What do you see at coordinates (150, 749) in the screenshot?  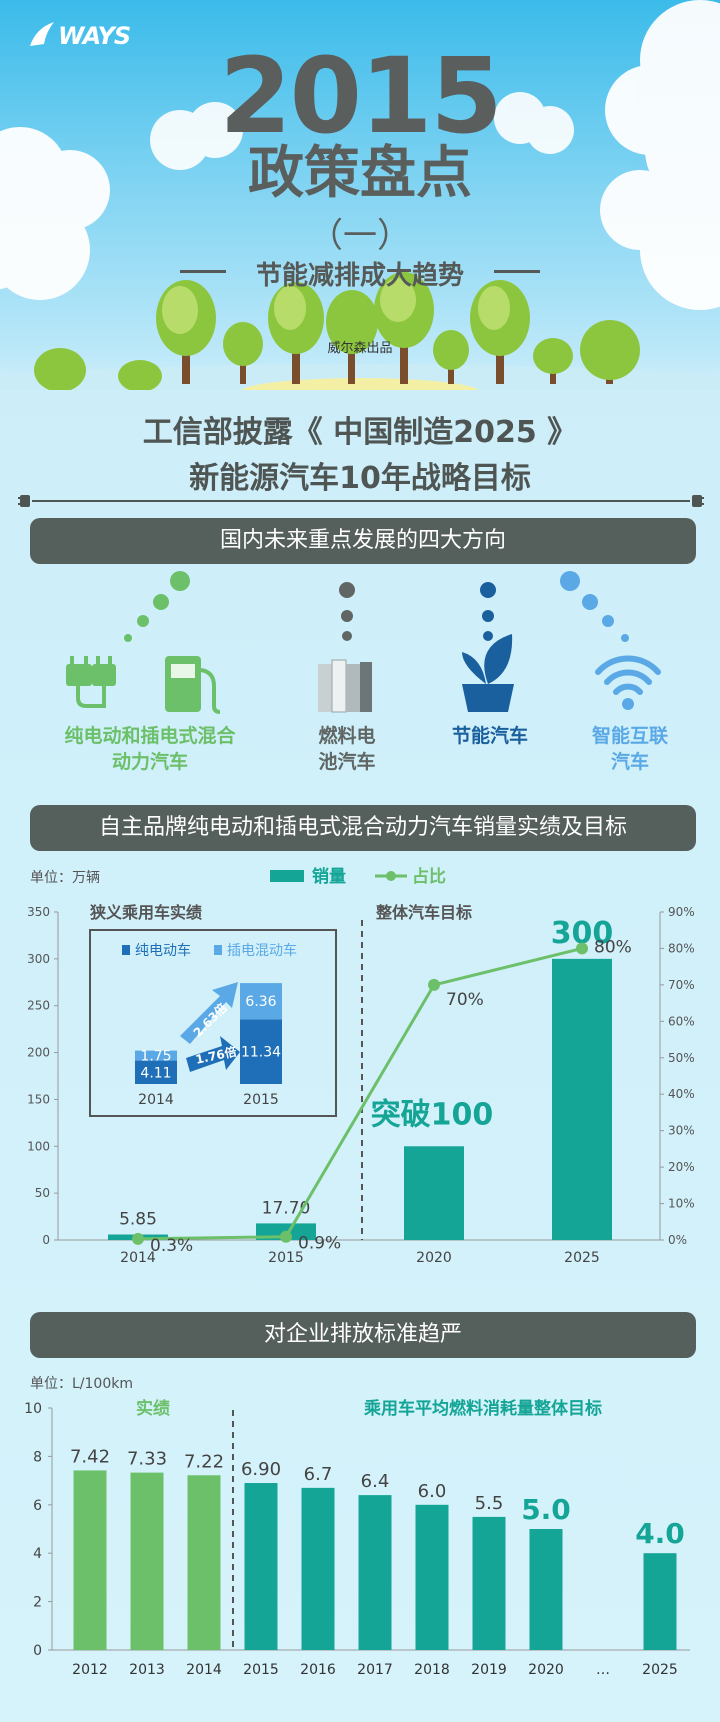 I see `direction-label-ev: 纯电动和插电式混合 动力汽车` at bounding box center [150, 749].